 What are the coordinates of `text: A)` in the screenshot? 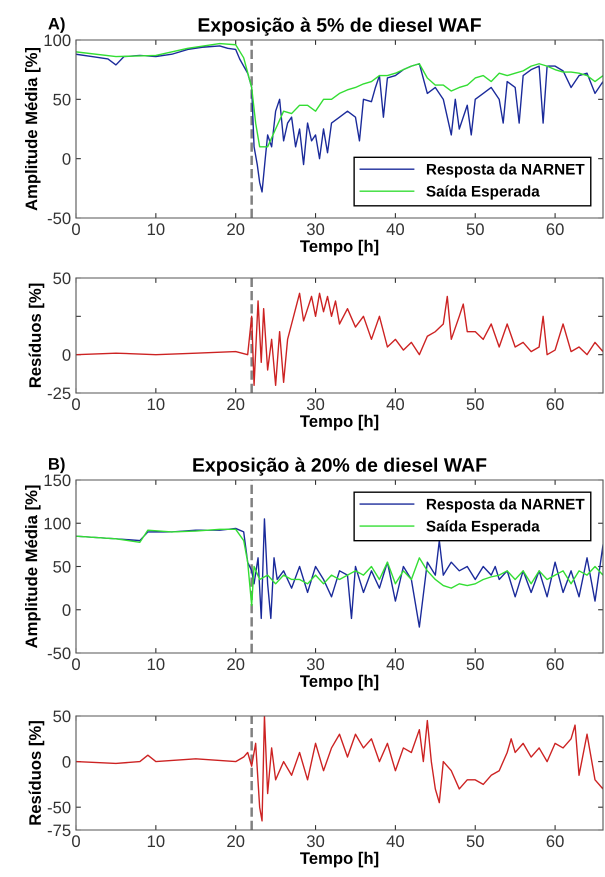 It's located at (56, 25).